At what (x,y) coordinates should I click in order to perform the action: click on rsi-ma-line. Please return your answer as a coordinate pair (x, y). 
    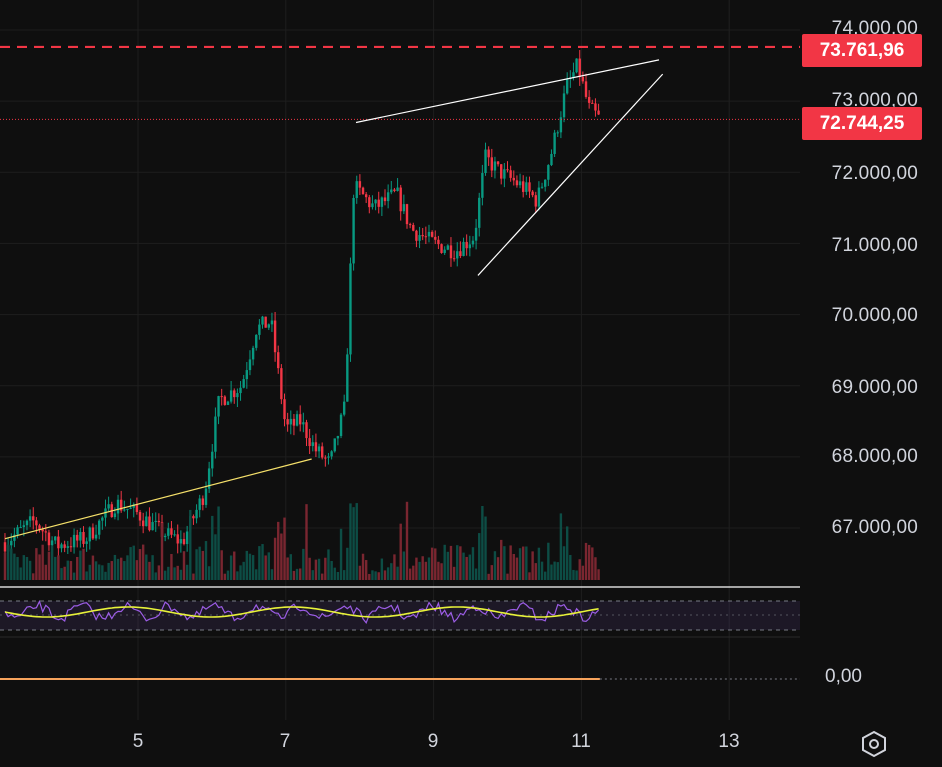
    Looking at the image, I should click on (301, 612).